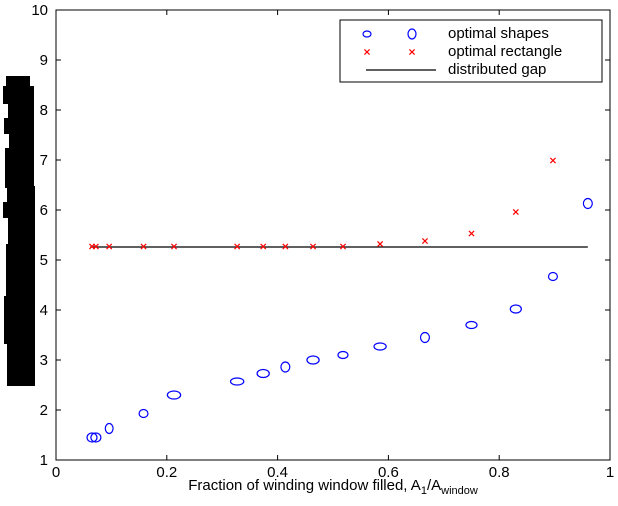 This screenshot has height=506, width=618. What do you see at coordinates (44, 460) in the screenshot?
I see `y-tick-label: 1` at bounding box center [44, 460].